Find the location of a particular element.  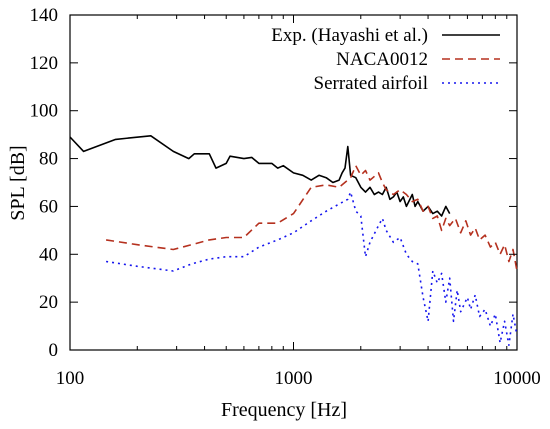

y-tick-label: 0 is located at coordinates (54, 350).